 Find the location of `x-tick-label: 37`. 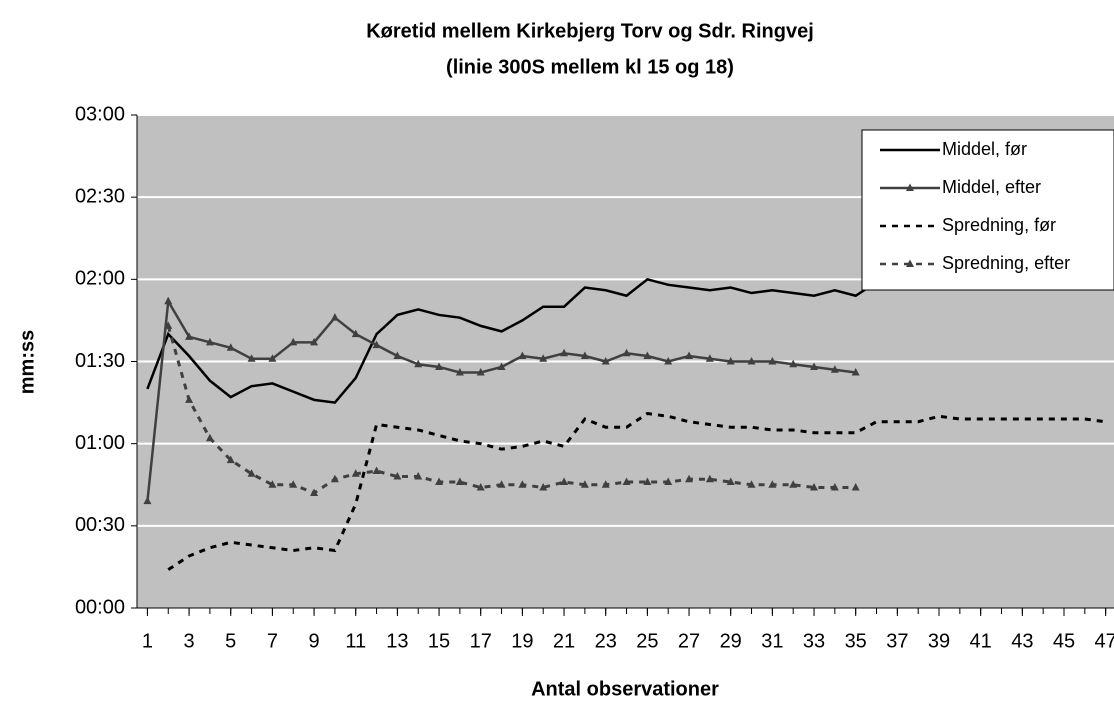

x-tick-label: 37 is located at coordinates (897, 641).